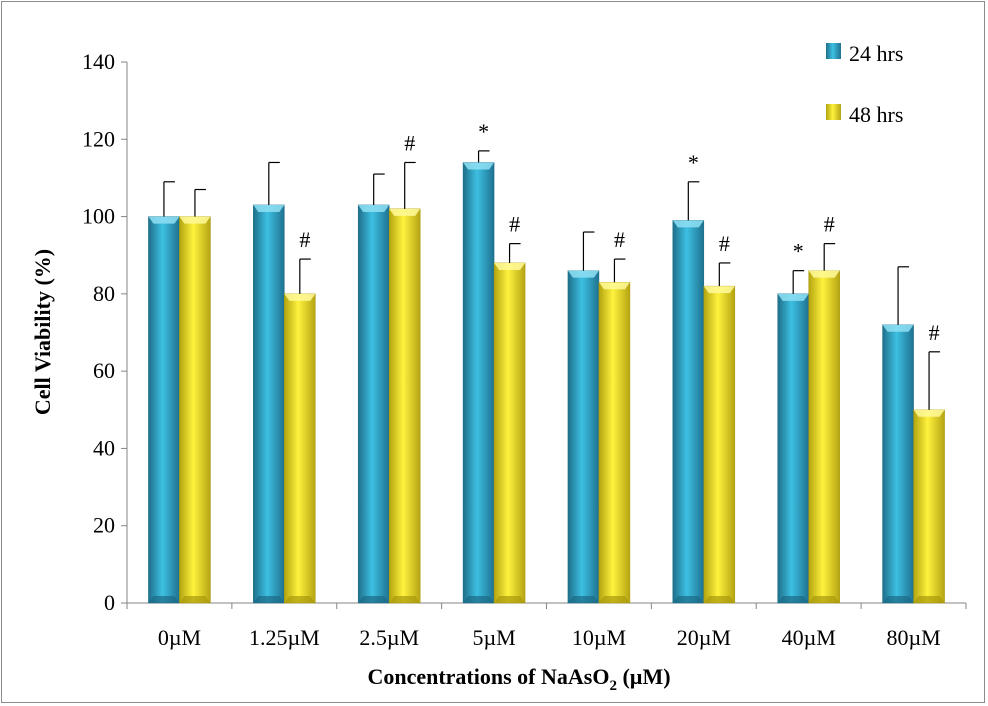  Describe the element at coordinates (833, 112) in the screenshot. I see `legend-swatch-48hrs` at that location.